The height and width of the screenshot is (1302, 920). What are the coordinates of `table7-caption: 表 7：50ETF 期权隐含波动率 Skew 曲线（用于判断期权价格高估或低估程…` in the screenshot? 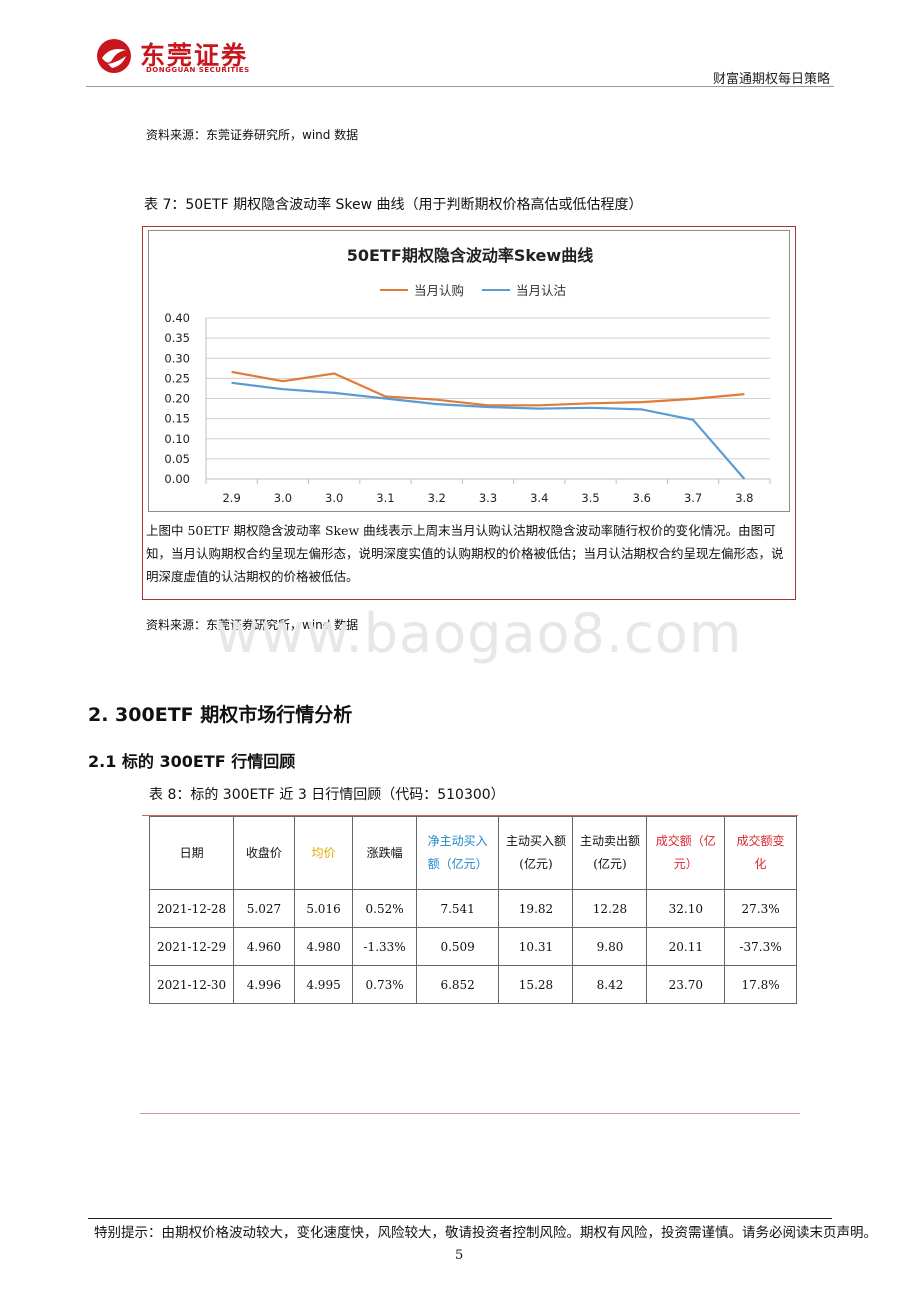 It's located at (393, 205).